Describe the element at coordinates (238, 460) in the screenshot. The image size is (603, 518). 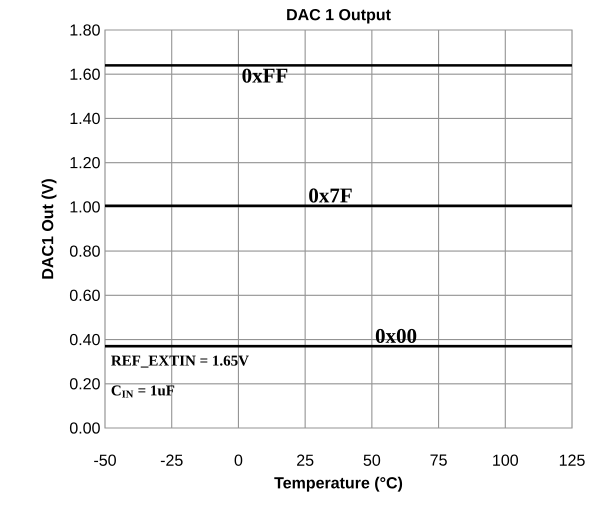
I see `x-tick-label: 0` at that location.